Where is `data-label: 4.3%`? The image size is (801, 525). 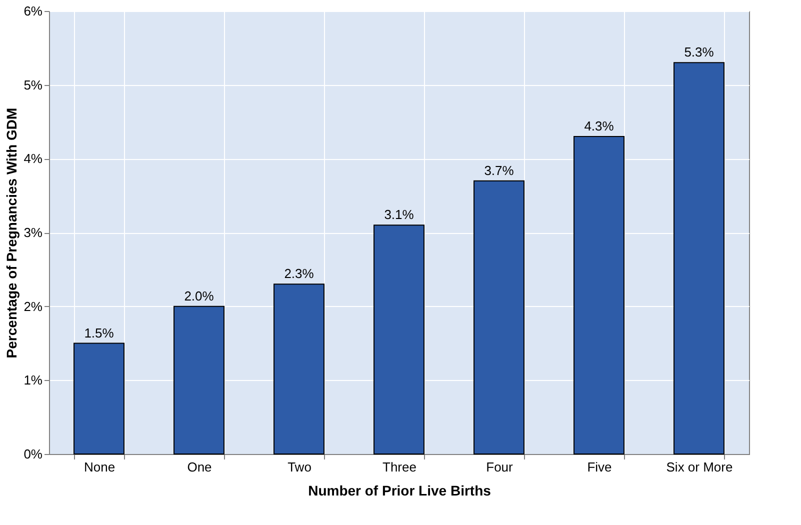 data-label: 4.3% is located at coordinates (599, 126).